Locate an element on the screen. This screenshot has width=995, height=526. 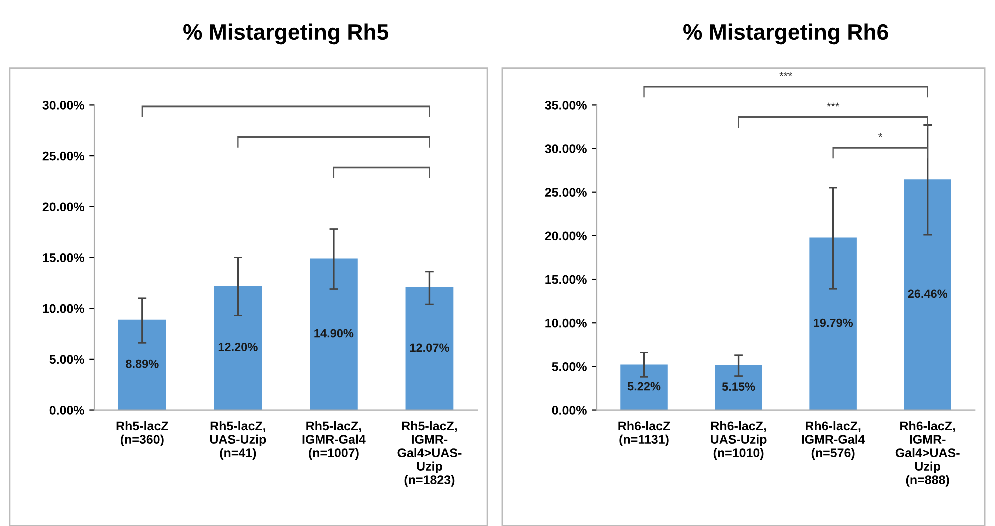
data-label: 8.89% is located at coordinates (142, 364).